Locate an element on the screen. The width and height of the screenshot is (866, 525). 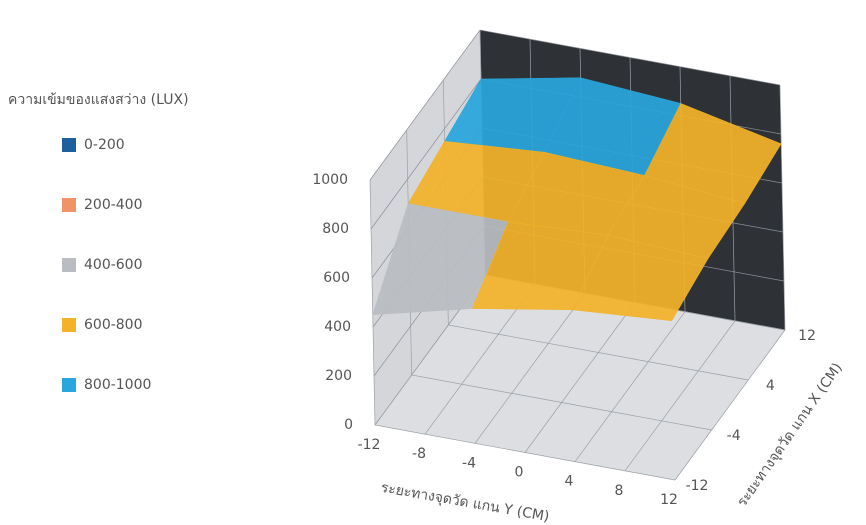
legend-label: 800-1000 is located at coordinates (117, 385).